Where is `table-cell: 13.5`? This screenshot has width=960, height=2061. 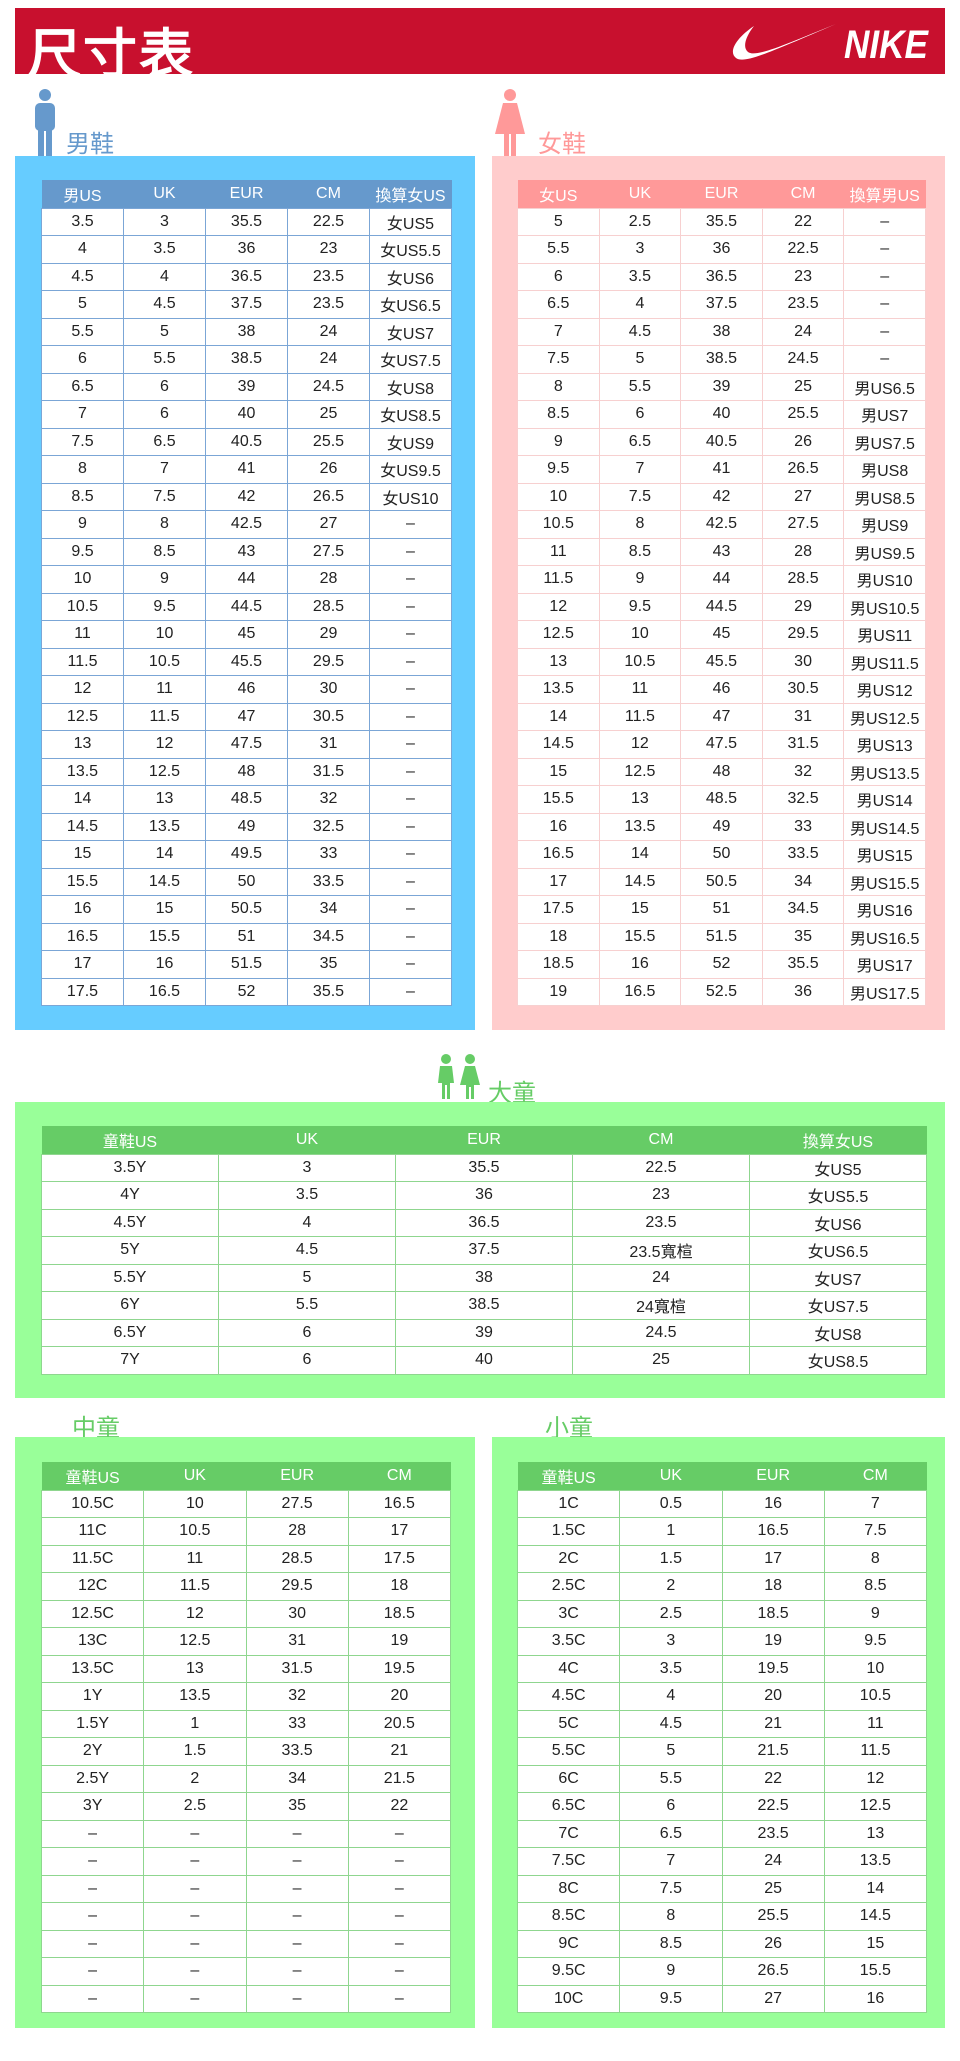
table-cell: 13.5 is located at coordinates (558, 689).